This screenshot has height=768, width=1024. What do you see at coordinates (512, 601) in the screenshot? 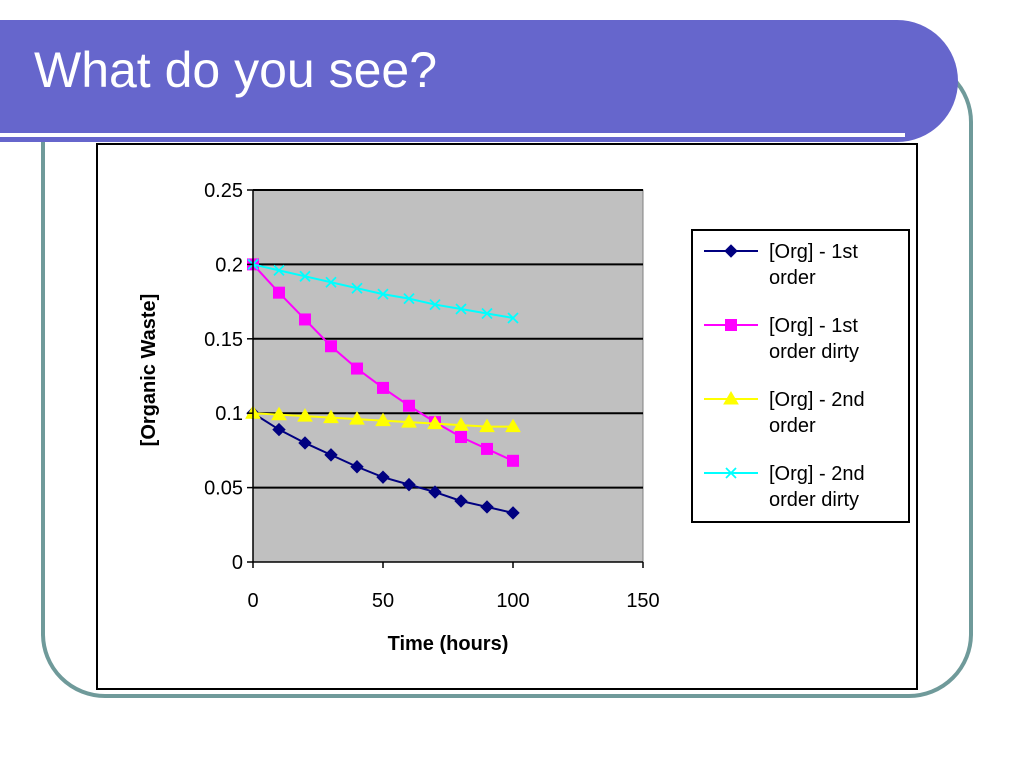
I see `x-tick-label: 100` at bounding box center [512, 601].